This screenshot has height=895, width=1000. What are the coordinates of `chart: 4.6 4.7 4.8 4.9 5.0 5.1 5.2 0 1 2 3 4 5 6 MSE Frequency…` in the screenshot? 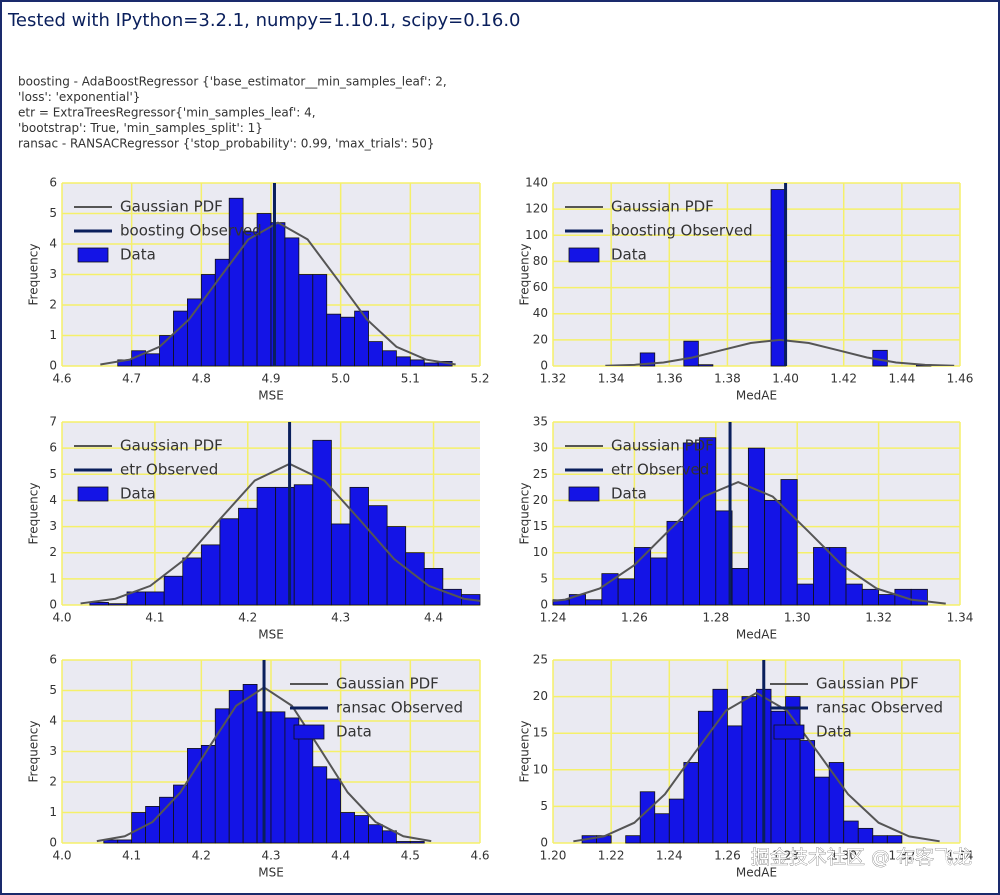 It's located at (258, 289).